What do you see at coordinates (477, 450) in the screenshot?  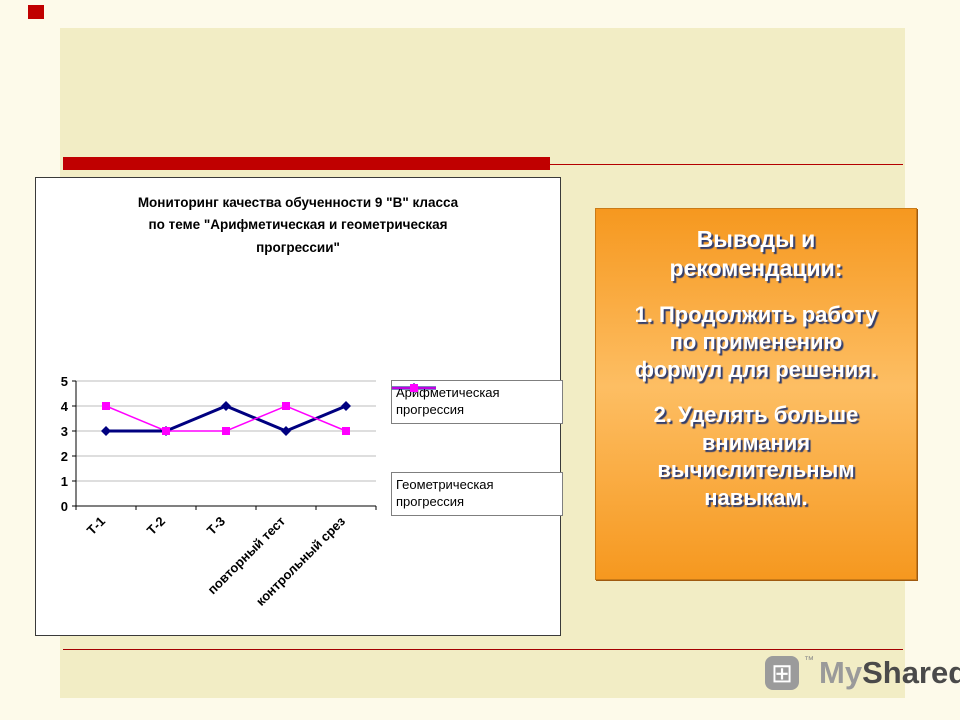 I see `legend-entry: Геометрическая прогрессия` at bounding box center [477, 450].